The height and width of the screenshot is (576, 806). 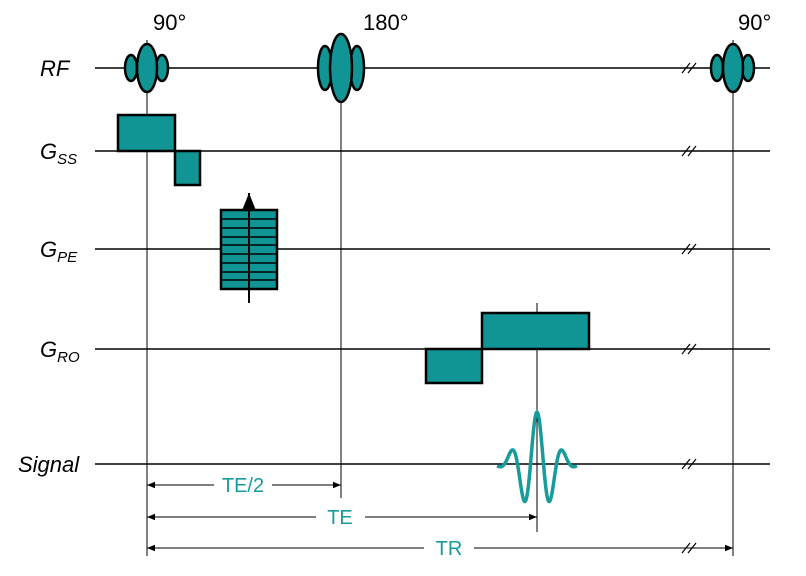 I want to click on interval-label: TR, so click(x=449, y=549).